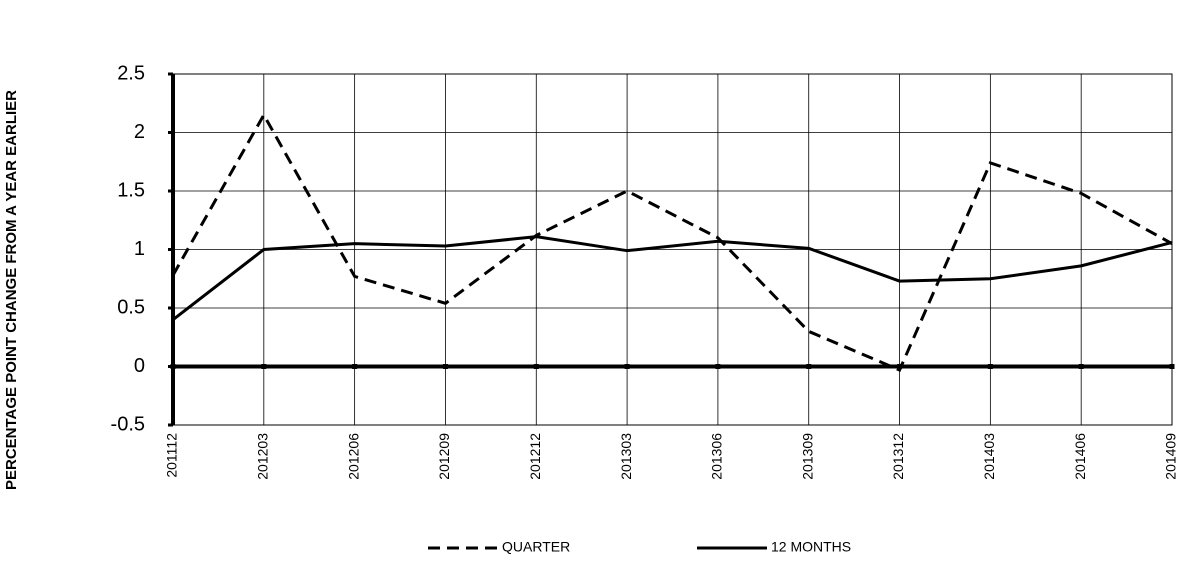 This screenshot has height=581, width=1181. Describe the element at coordinates (626, 456) in the screenshot. I see `x-tick-label: 201303` at that location.